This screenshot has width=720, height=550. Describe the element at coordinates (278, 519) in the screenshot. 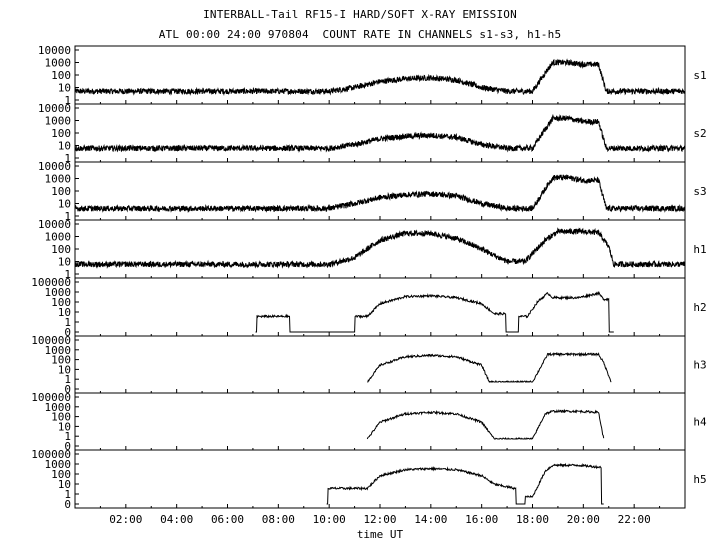

I see `x-tick-label: 08:00` at that location.